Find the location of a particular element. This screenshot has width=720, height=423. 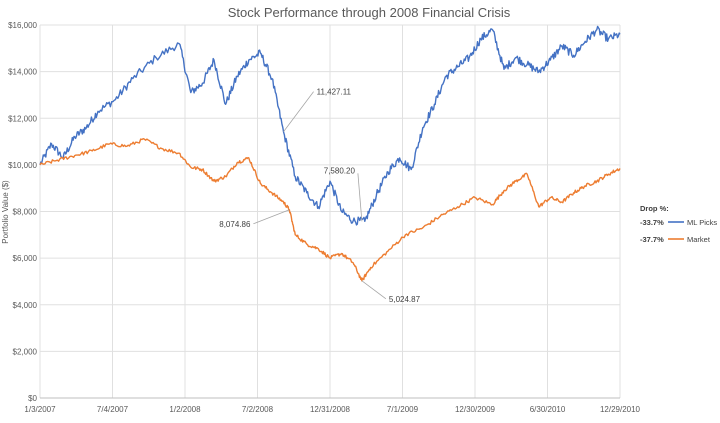

y-axis-title: Portfolio Value ($) is located at coordinates (5, 212).